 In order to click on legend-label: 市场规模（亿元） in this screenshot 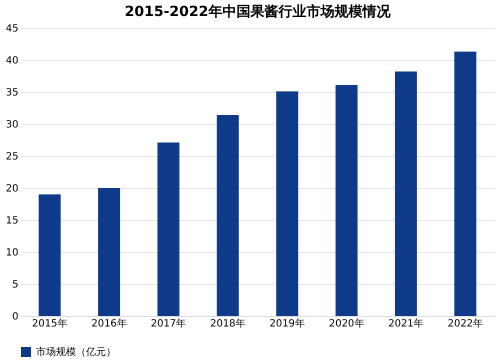, I will do `click(76, 352)`.